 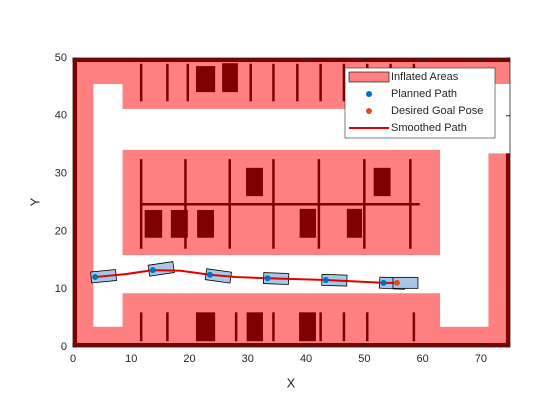 What do you see at coordinates (34, 201) in the screenshot?
I see `y-axis-label: Y` at bounding box center [34, 201].